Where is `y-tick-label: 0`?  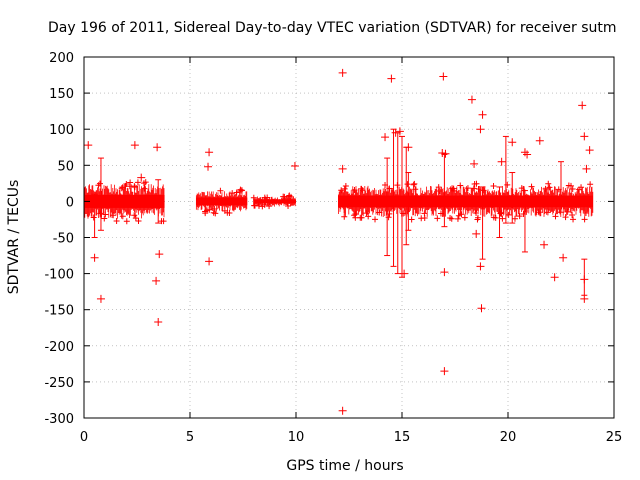
y-tick-label: 0 is located at coordinates (70, 202).